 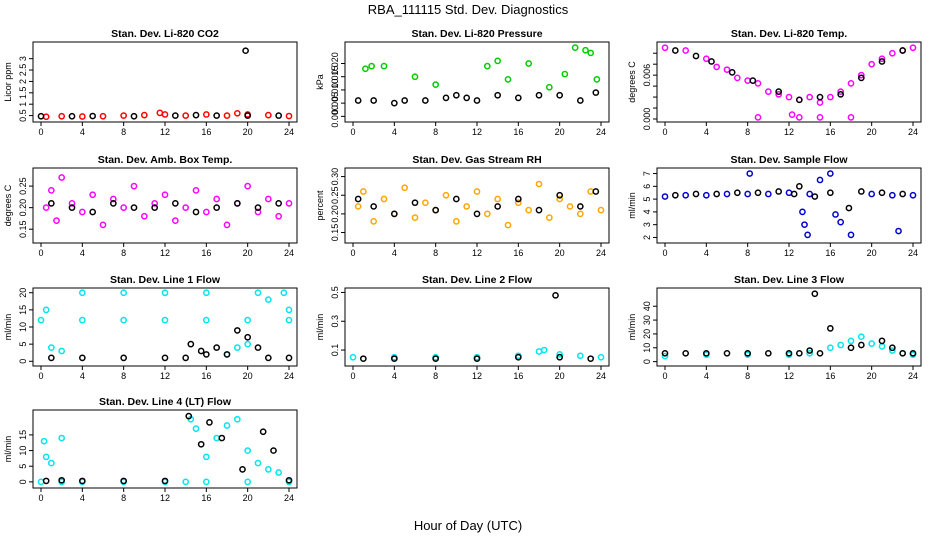 What do you see at coordinates (335, 321) in the screenshot?
I see `y-tick-label: 0.3` at bounding box center [335, 321].